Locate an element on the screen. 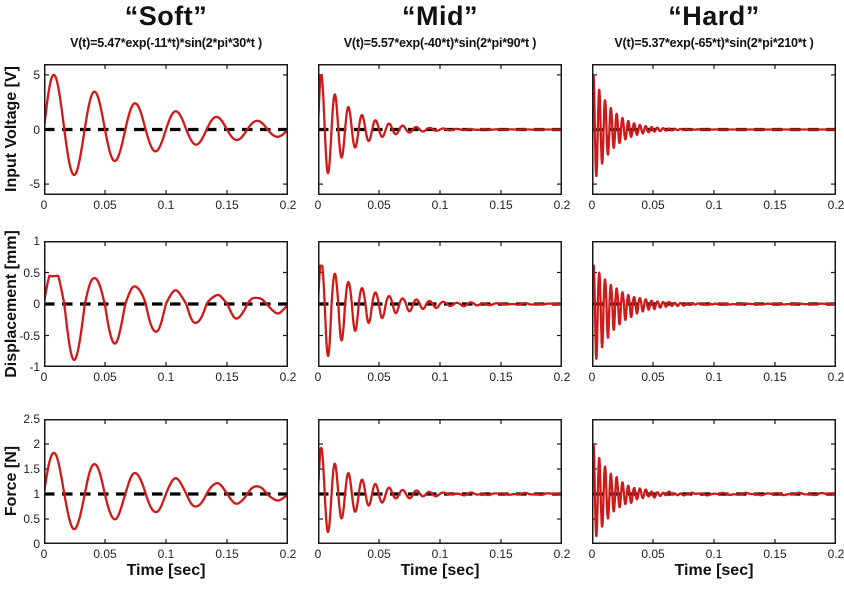  y-tick-label: -5 is located at coordinates (34, 184).